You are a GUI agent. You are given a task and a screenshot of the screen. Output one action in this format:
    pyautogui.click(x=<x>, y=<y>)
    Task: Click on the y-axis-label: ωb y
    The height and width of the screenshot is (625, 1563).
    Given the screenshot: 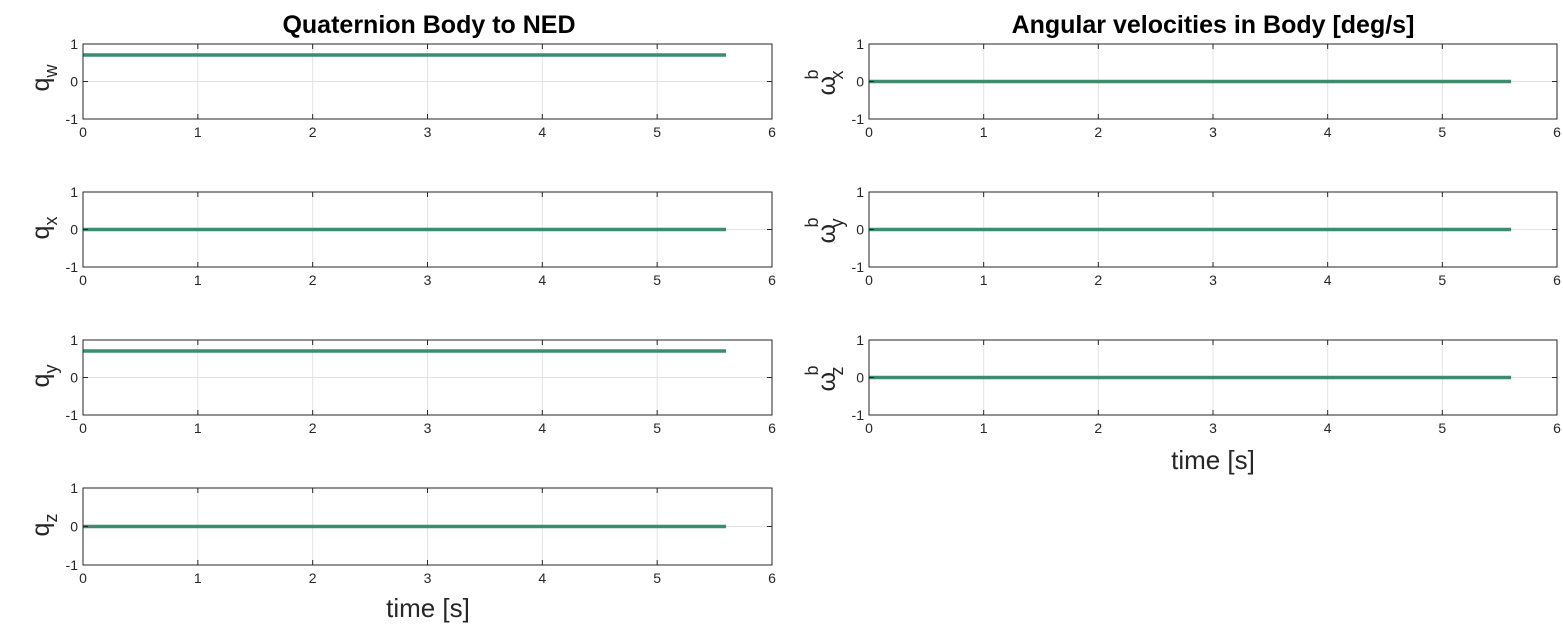 What is the action you would take?
    pyautogui.click(x=824, y=230)
    